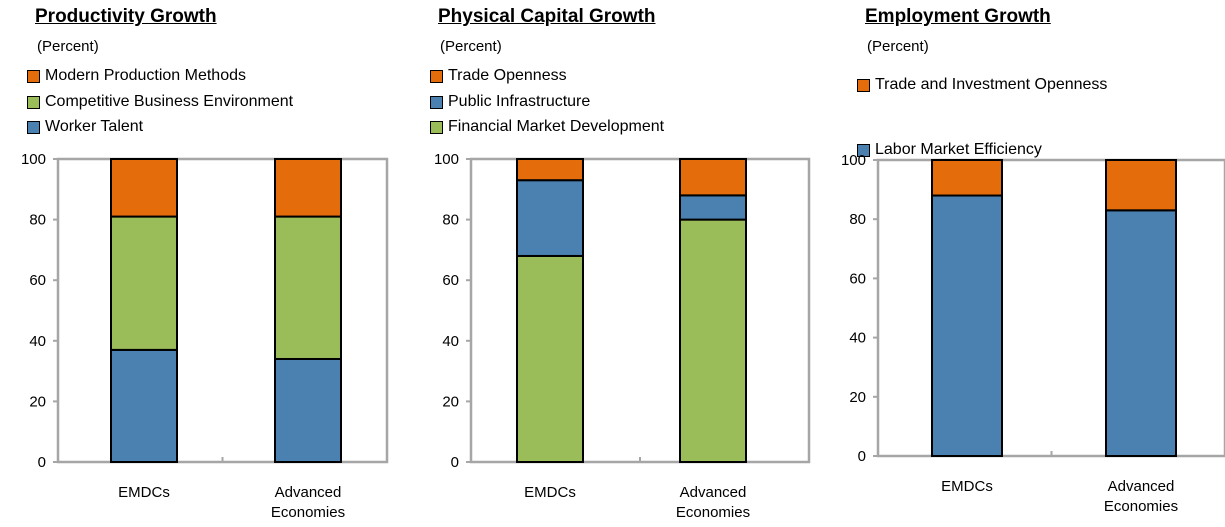 Image resolution: width=1225 pixels, height=527 pixels. I want to click on chart-title: Productivity Growth, so click(126, 16).